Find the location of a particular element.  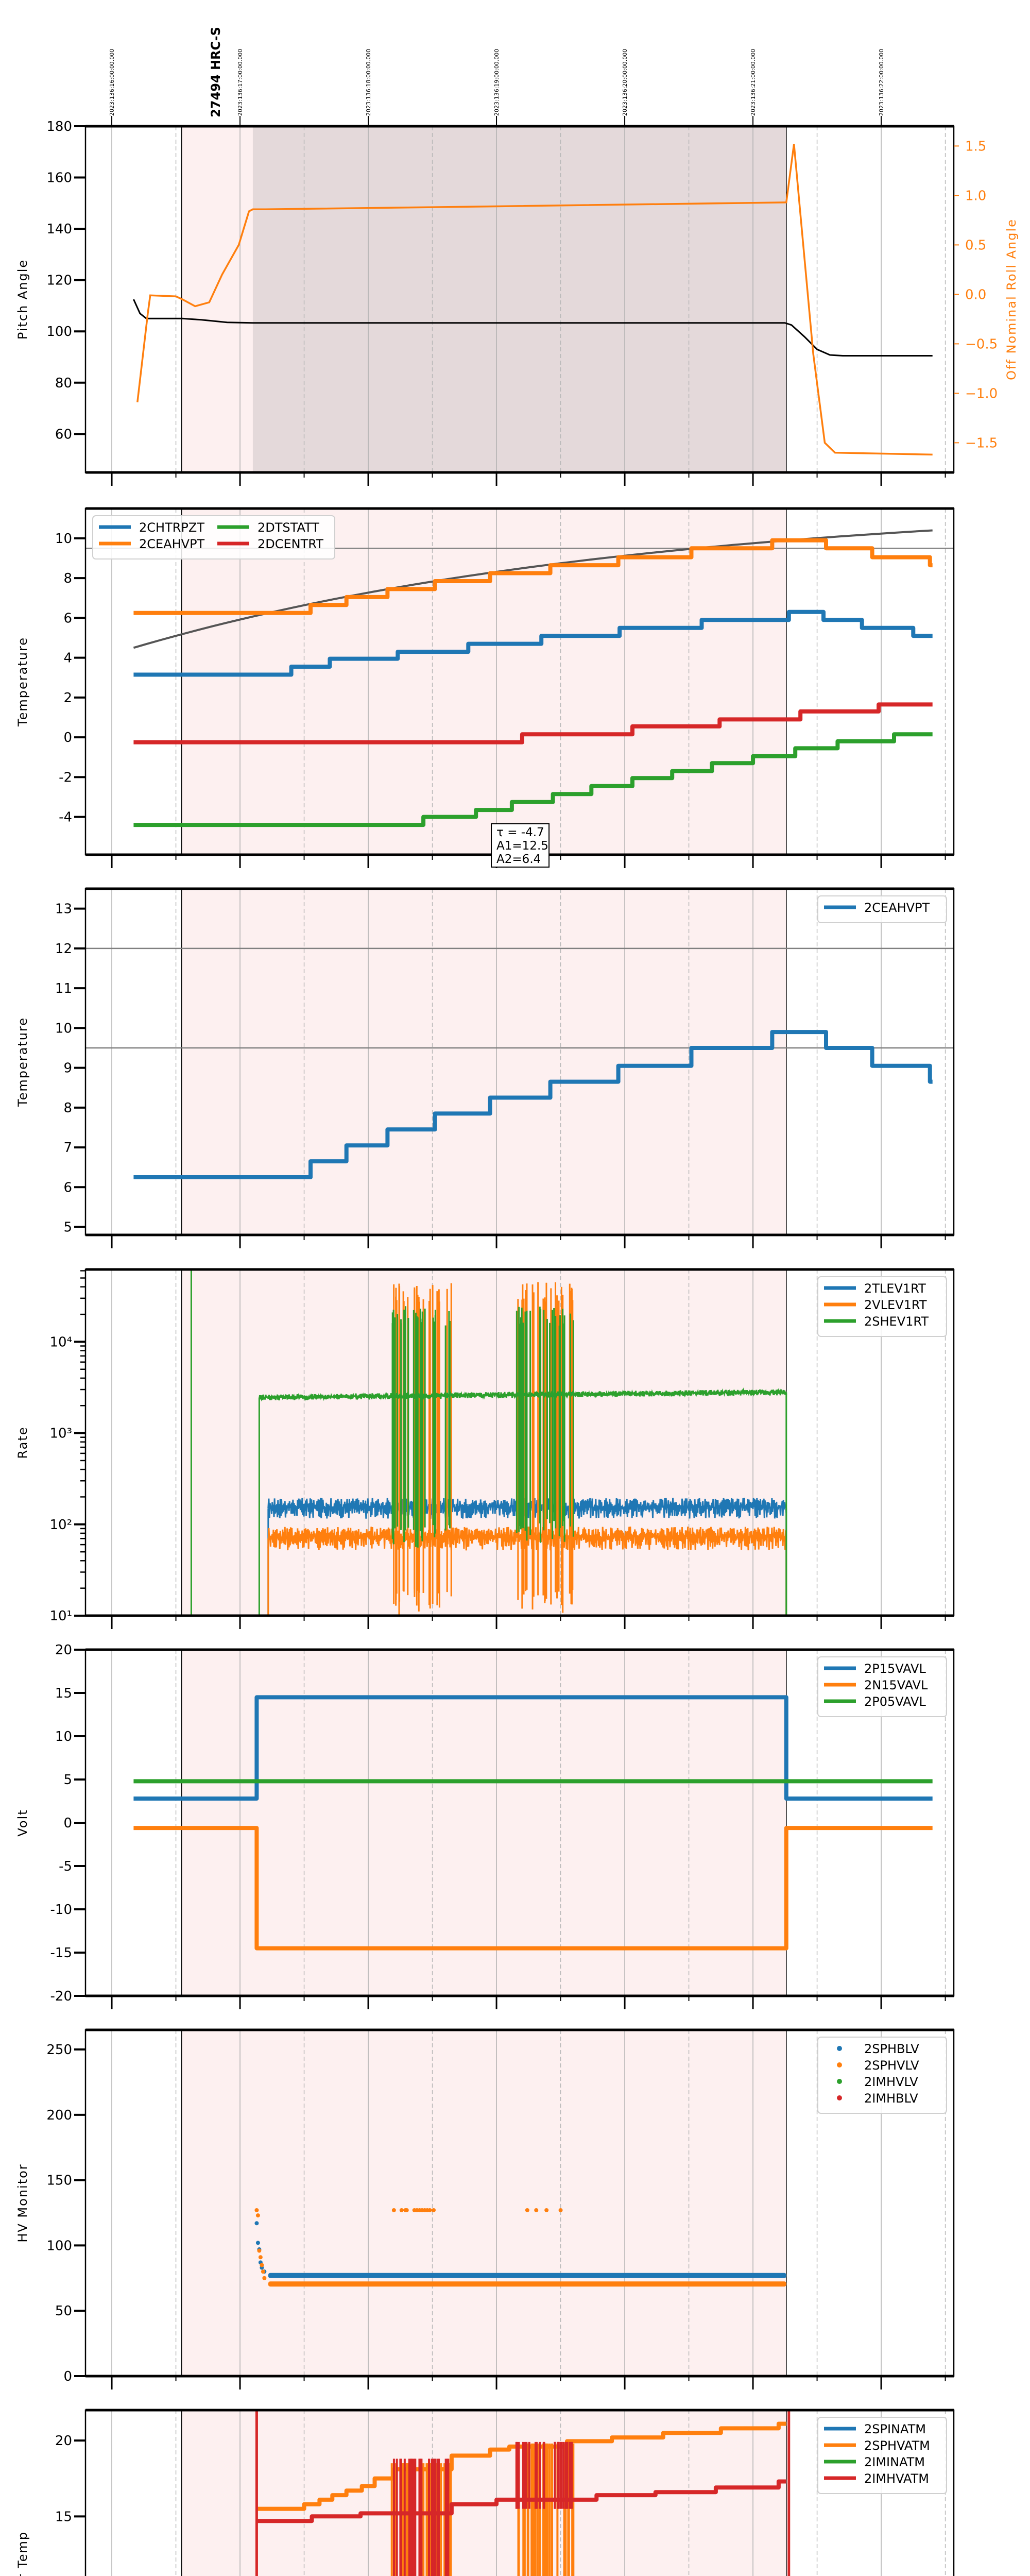

y-axis-label: Pitch Angle is located at coordinates (22, 299).